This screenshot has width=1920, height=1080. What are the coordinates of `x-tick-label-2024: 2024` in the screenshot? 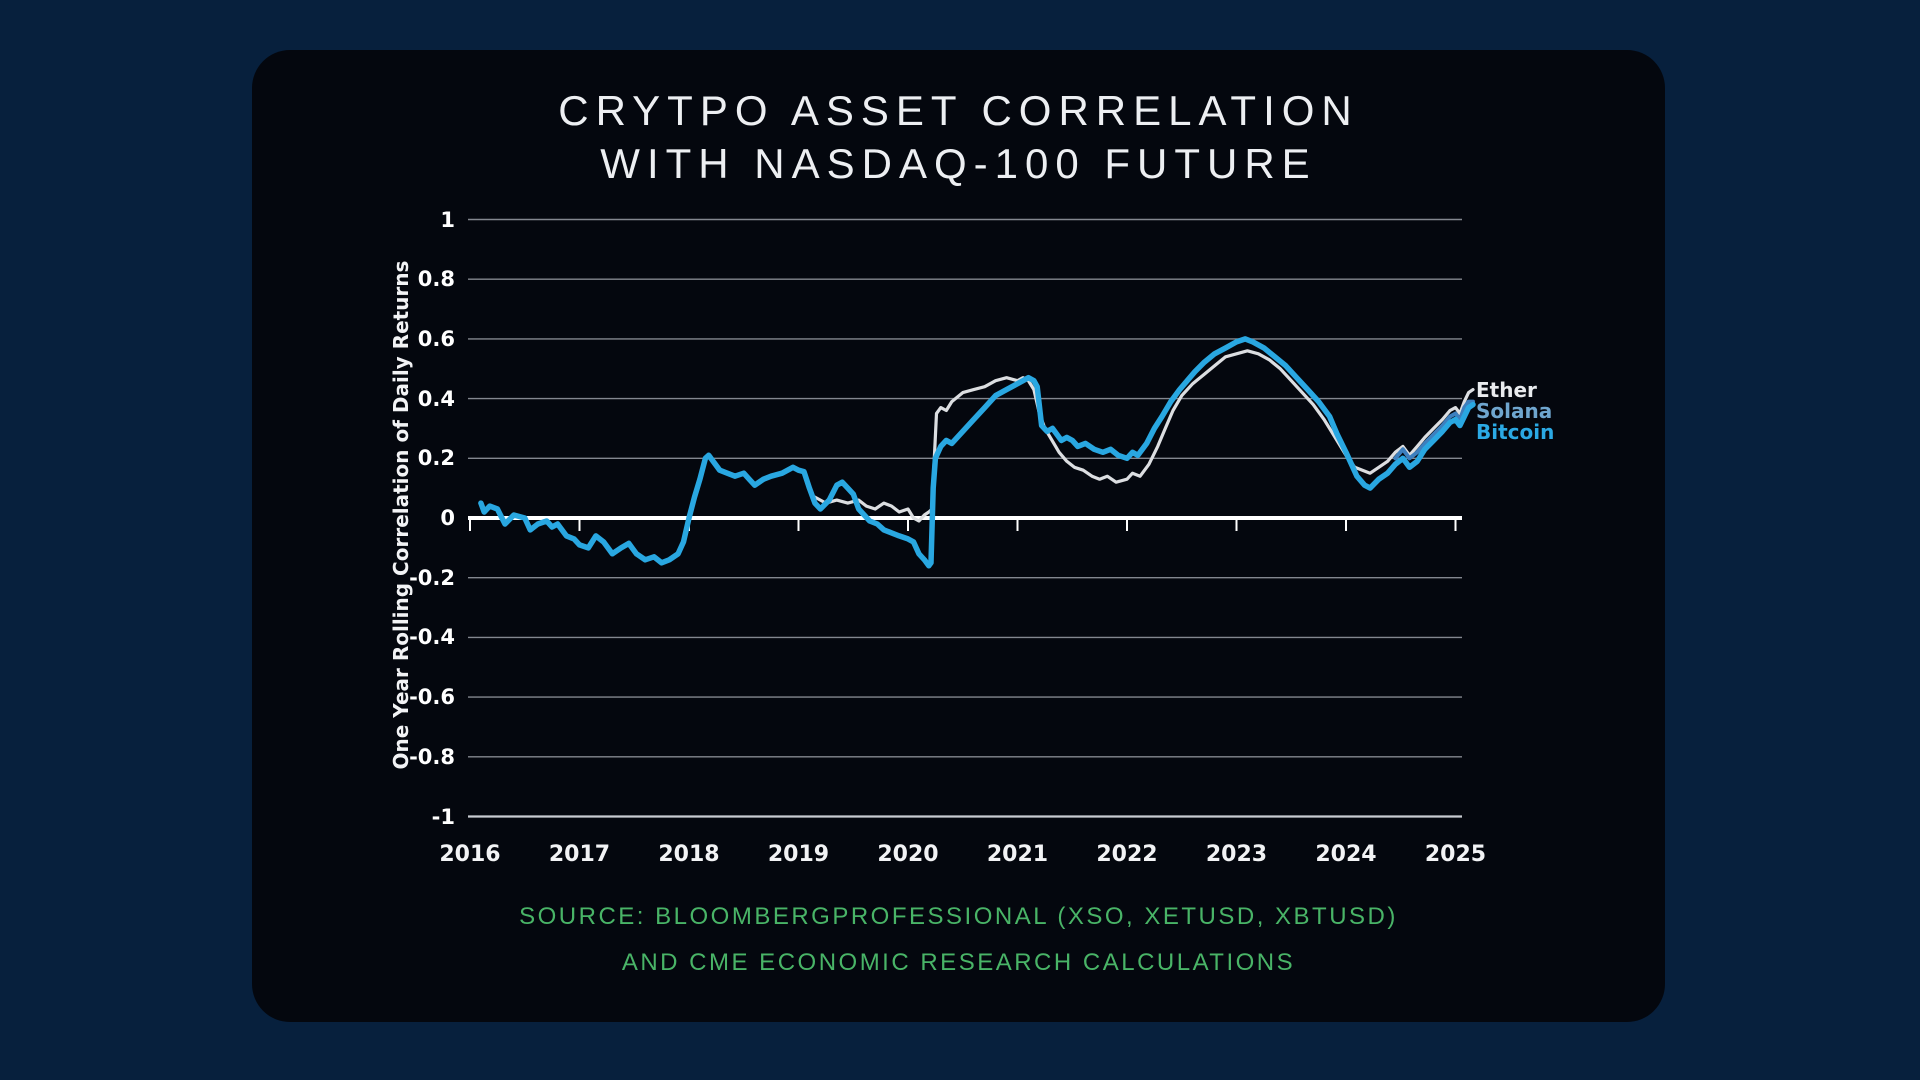 It's located at (1346, 854).